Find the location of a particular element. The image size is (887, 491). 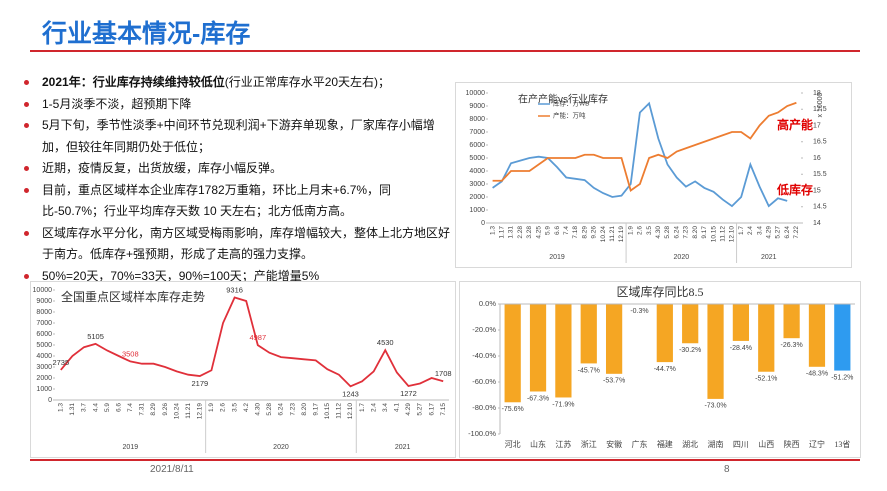

x-tick-label: 11.12 is located at coordinates (339, 411).